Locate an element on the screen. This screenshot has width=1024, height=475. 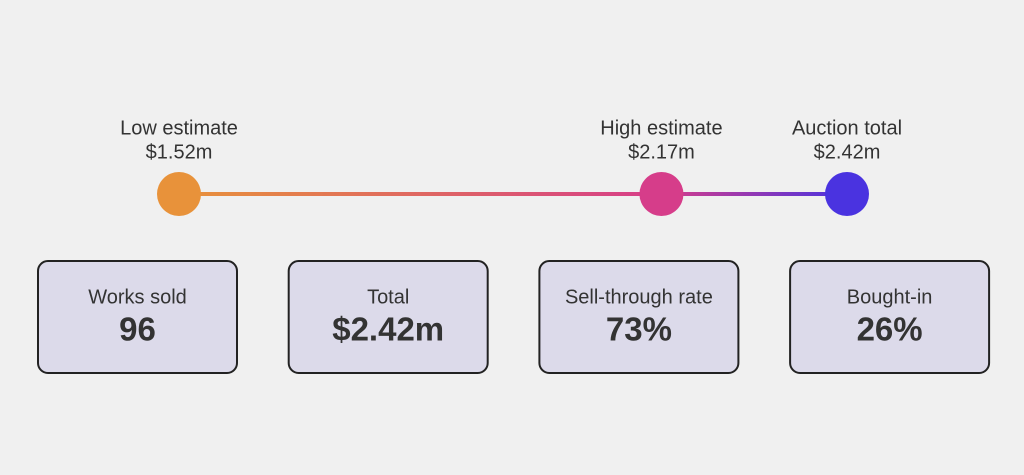
card-label: Works sold is located at coordinates (137, 297).